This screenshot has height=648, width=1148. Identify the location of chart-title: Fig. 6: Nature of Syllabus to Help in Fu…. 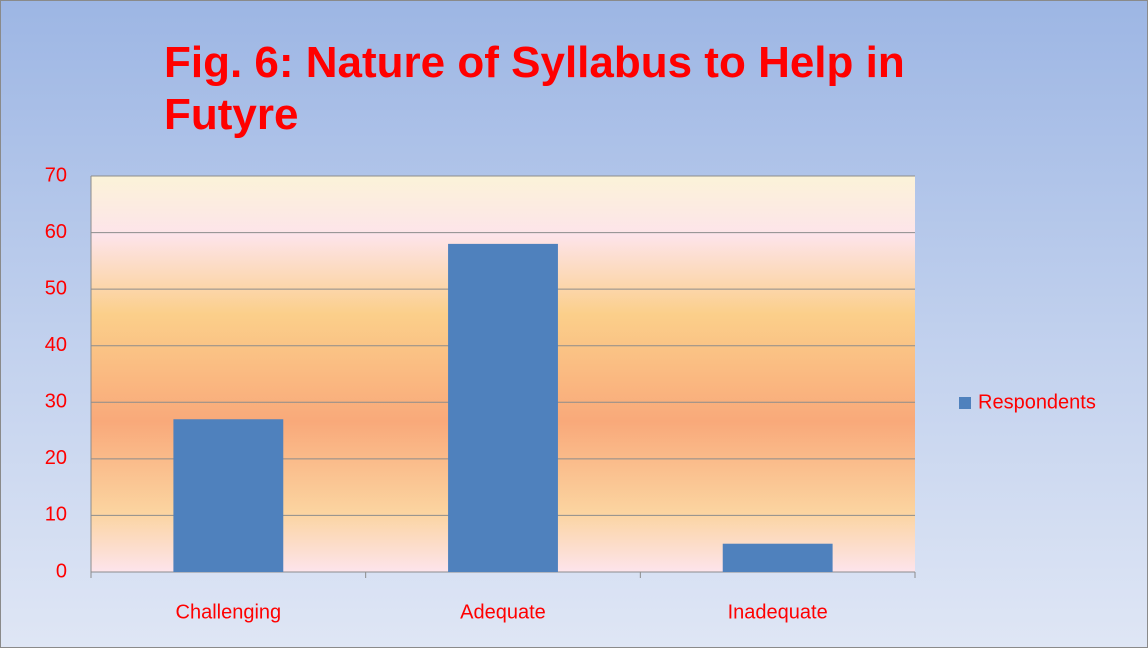
(534, 88).